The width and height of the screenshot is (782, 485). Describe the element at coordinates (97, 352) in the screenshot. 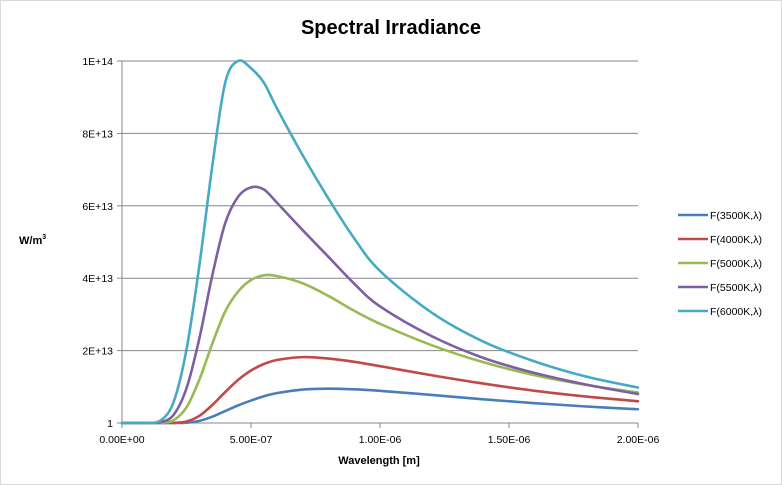

I see `y-tick-label: 2E+13` at that location.